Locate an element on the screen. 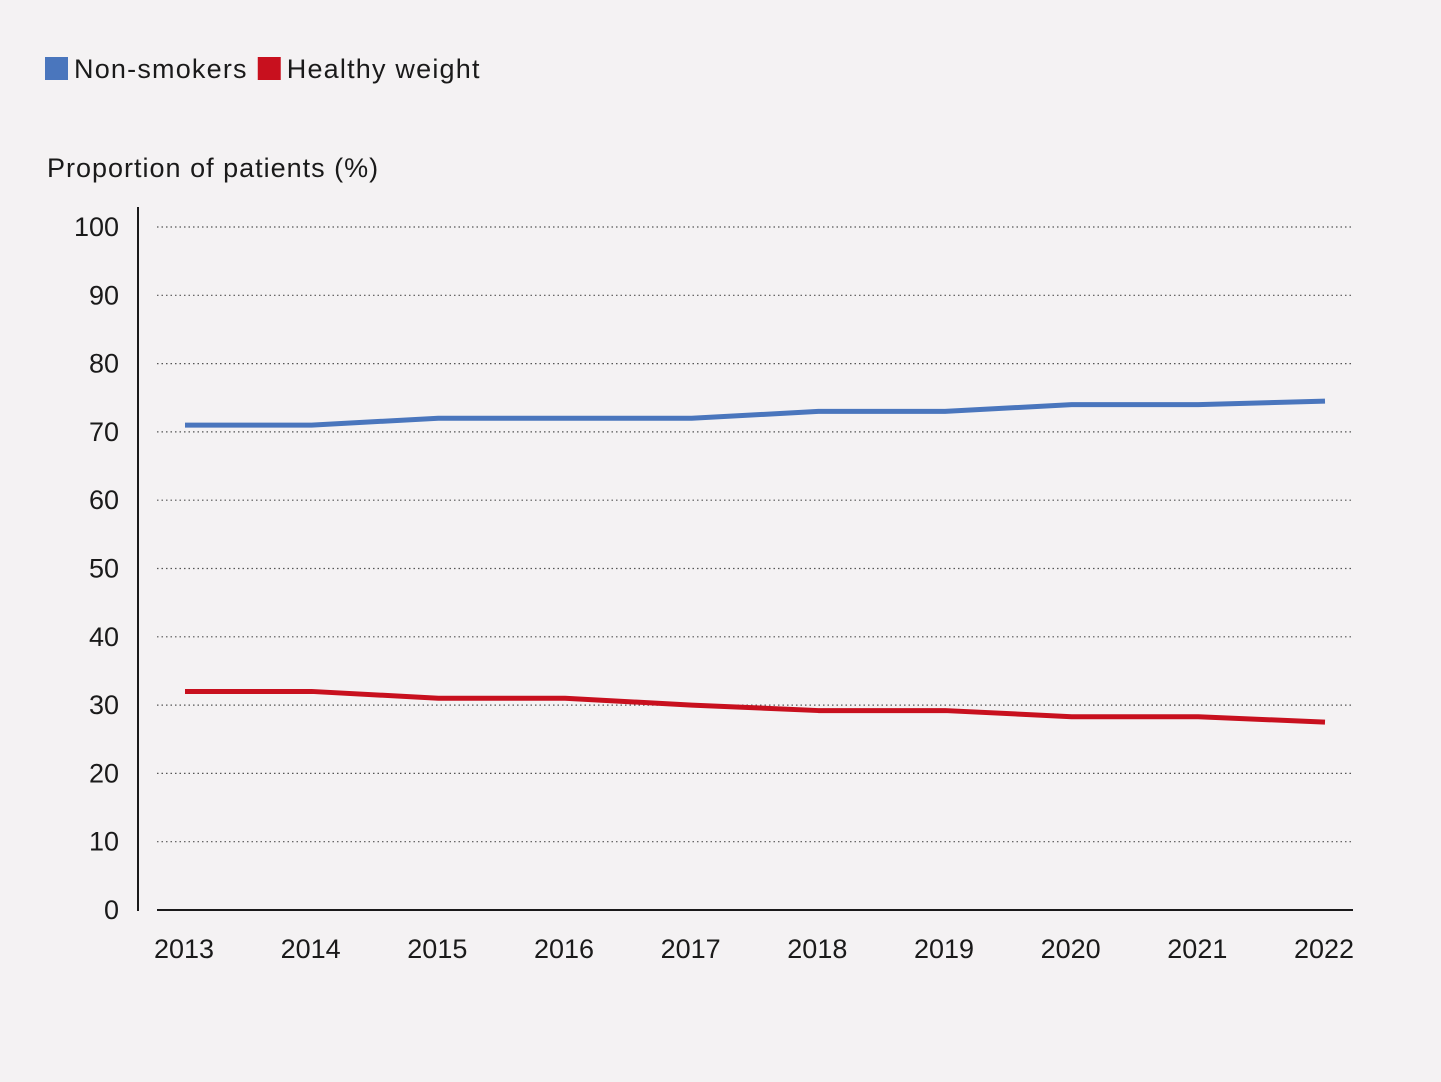 This screenshot has height=1082, width=1441. y-tick-label: 100 is located at coordinates (96, 227).